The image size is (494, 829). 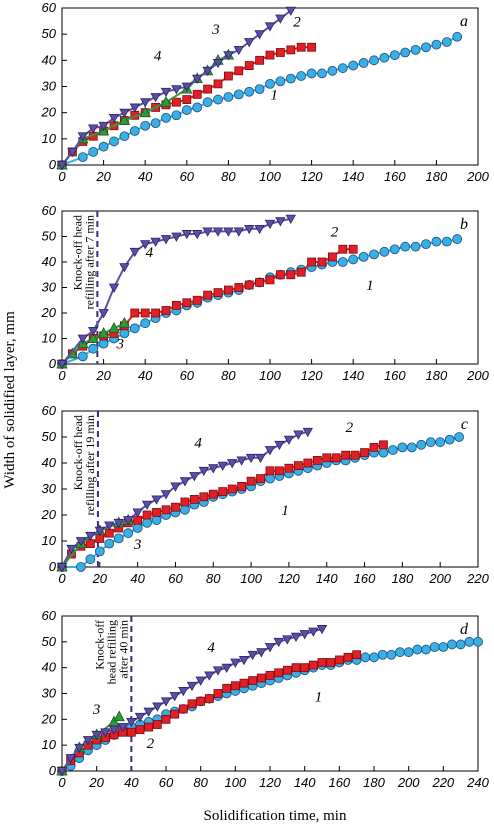 What do you see at coordinates (49, 744) in the screenshot?
I see `y-tick-label: 10` at bounding box center [49, 744].